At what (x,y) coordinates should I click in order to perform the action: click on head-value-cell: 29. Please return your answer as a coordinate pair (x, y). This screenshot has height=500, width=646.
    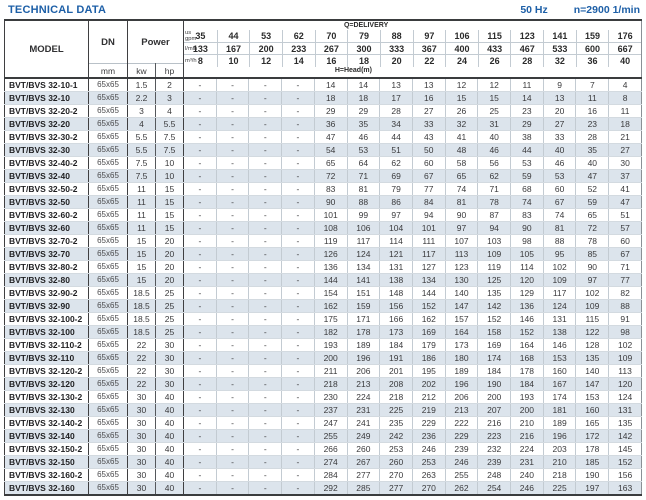
    Looking at the image, I should click on (363, 111).